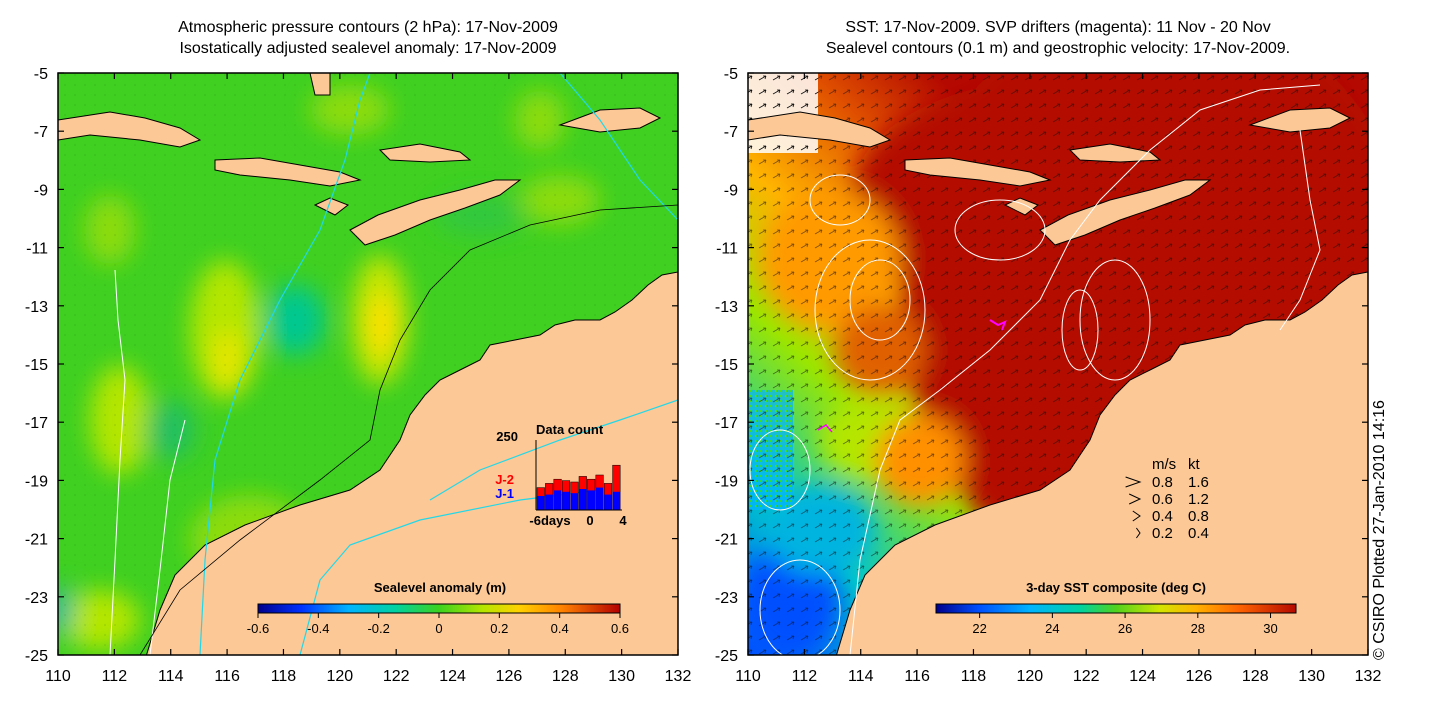 This screenshot has width=1440, height=720. I want to click on right-cb-tick-label: 28, so click(1198, 628).